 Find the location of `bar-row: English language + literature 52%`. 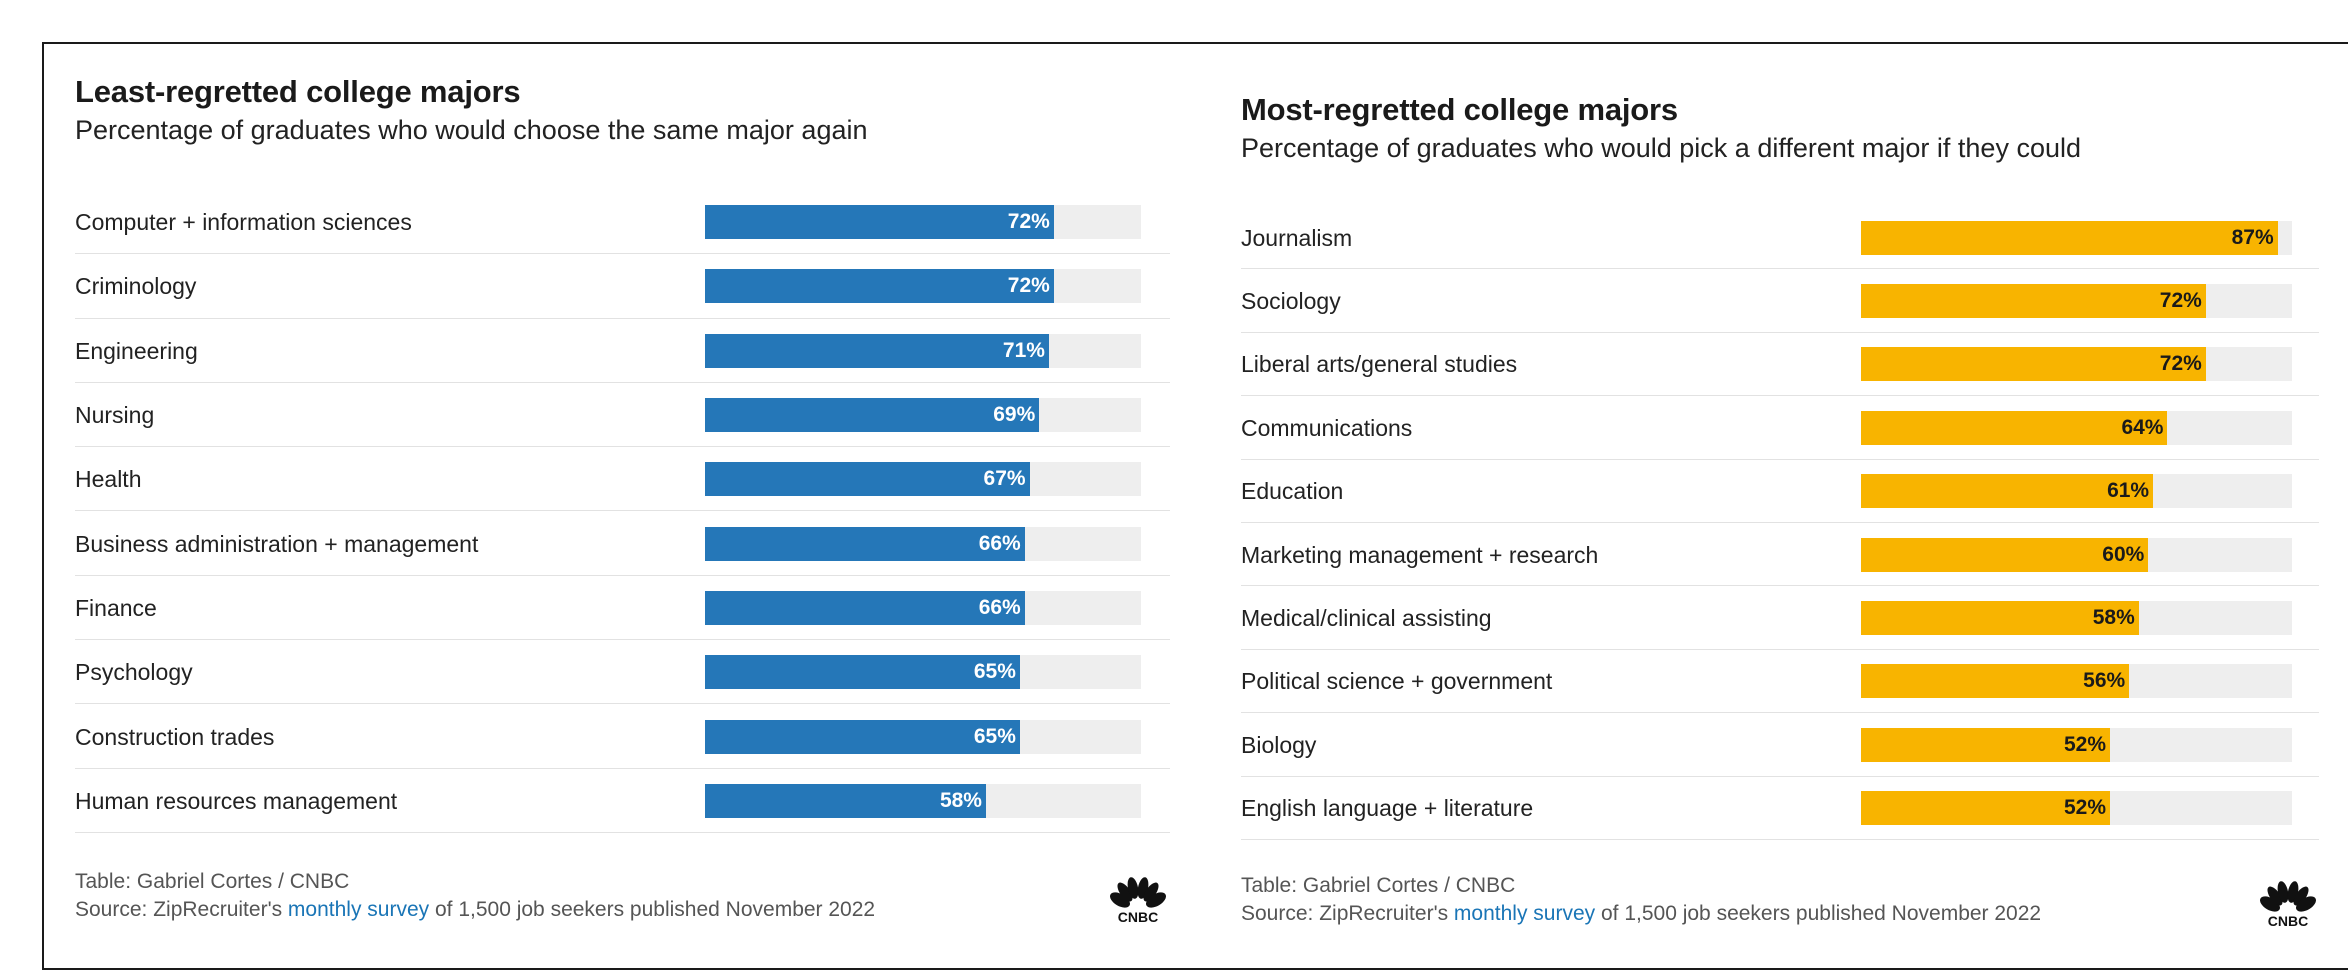

bar-row: English language + literature 52% is located at coordinates (1780, 808).